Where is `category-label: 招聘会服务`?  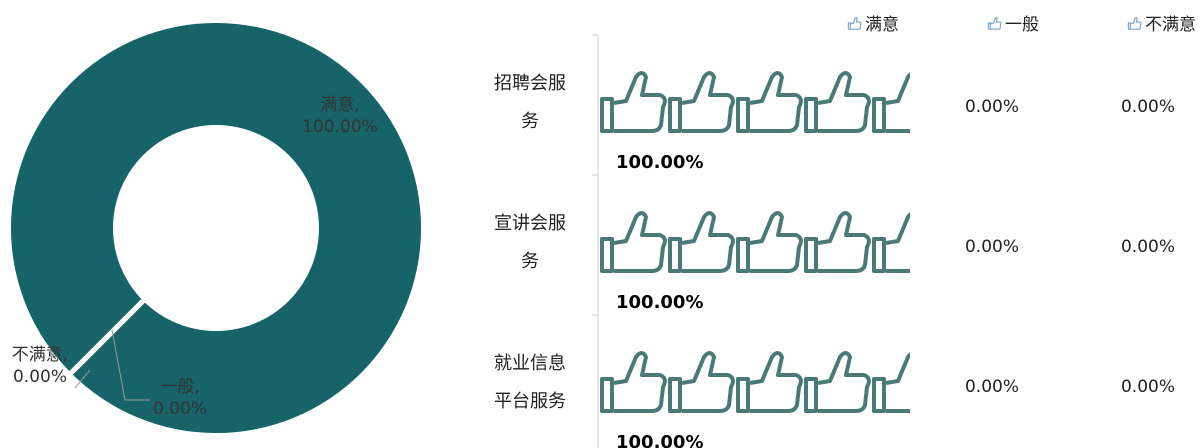
category-label: 招聘会服务 is located at coordinates (530, 102).